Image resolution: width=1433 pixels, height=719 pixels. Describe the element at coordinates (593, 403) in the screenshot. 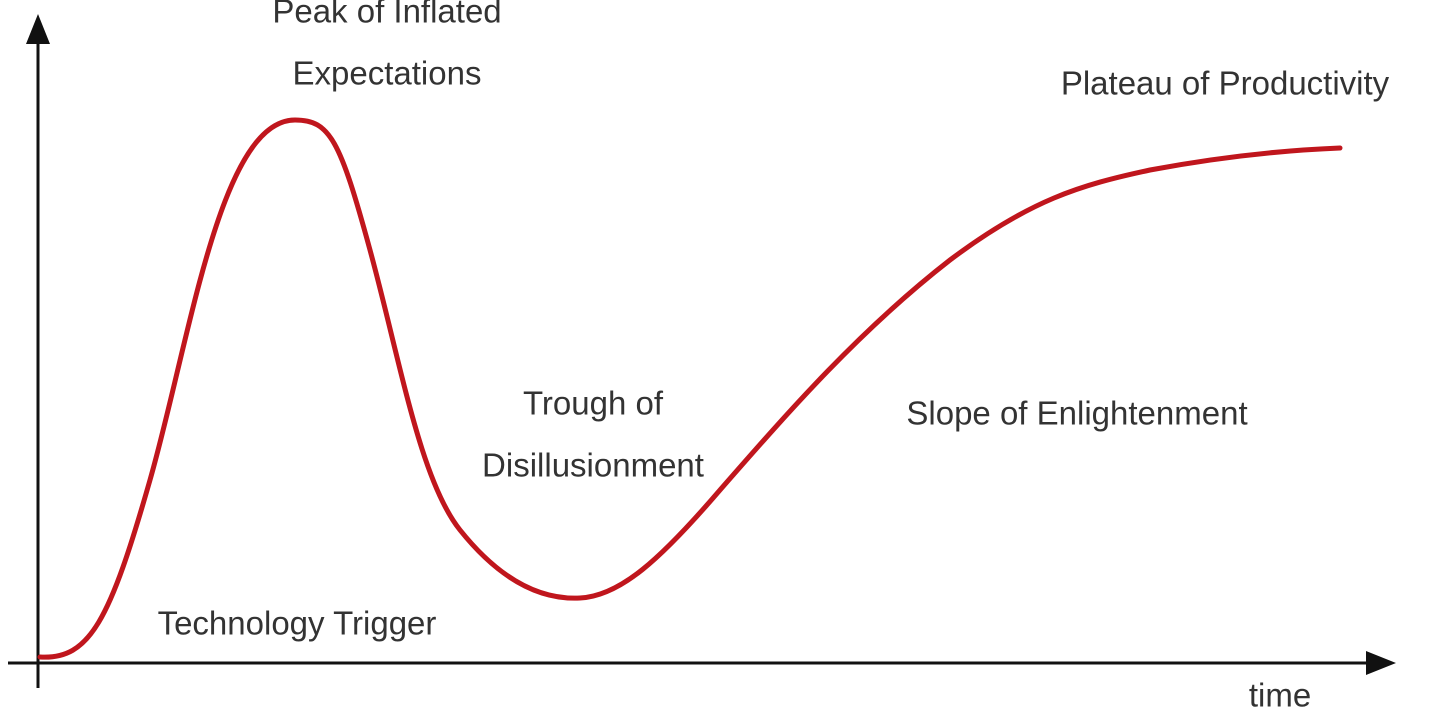

I see `phase-label: Trough of` at that location.